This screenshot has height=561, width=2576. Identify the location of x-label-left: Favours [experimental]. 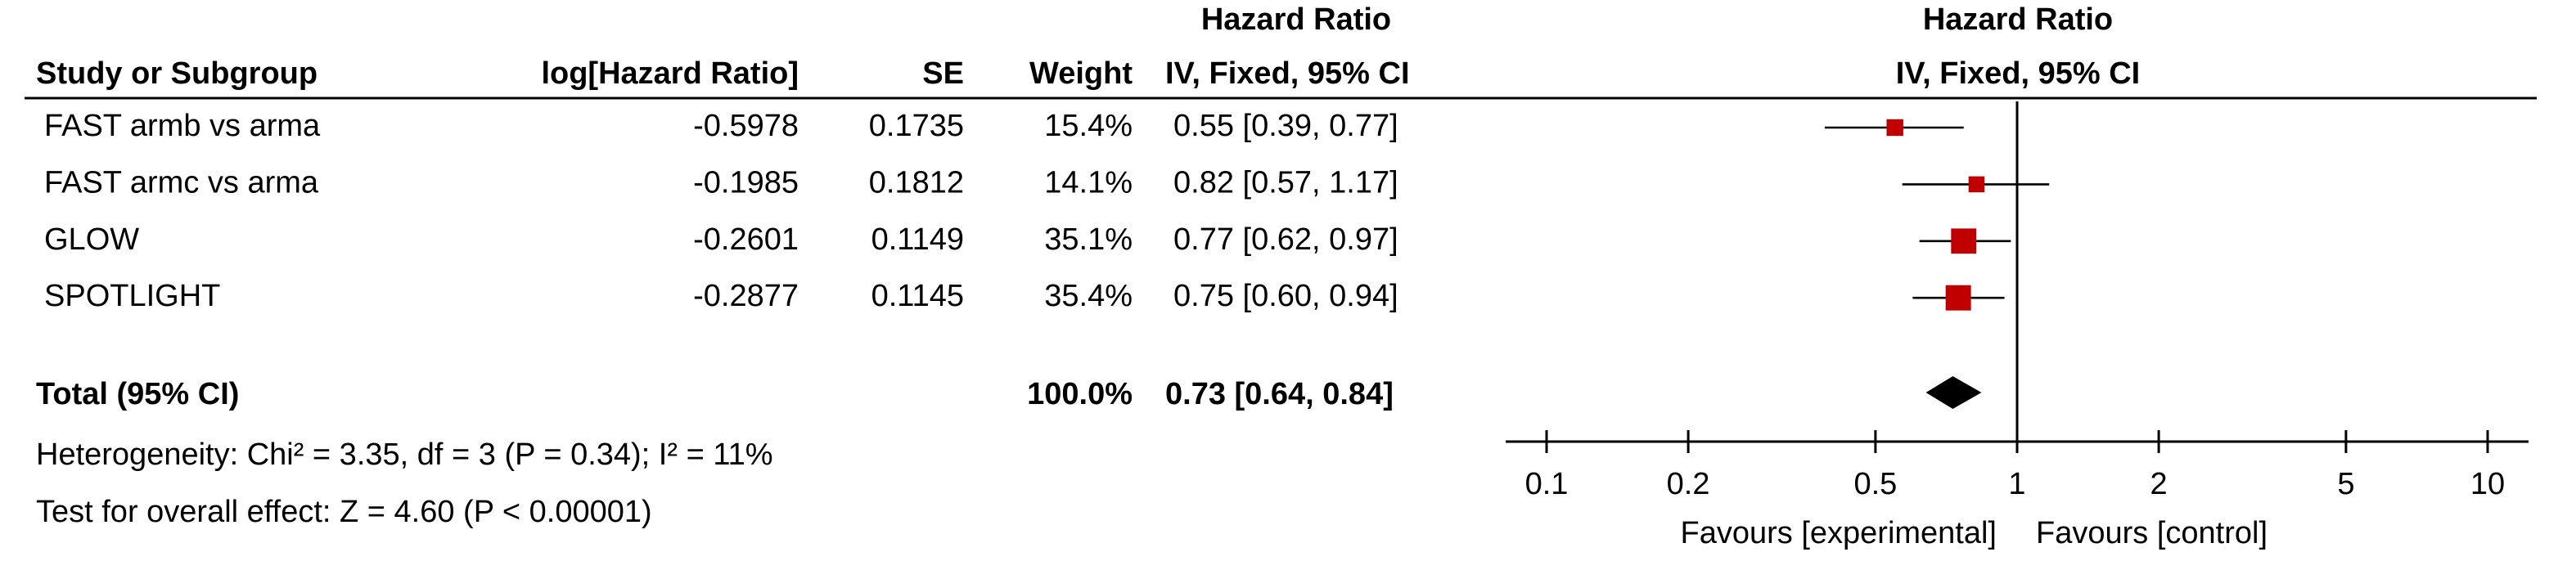
(1839, 533).